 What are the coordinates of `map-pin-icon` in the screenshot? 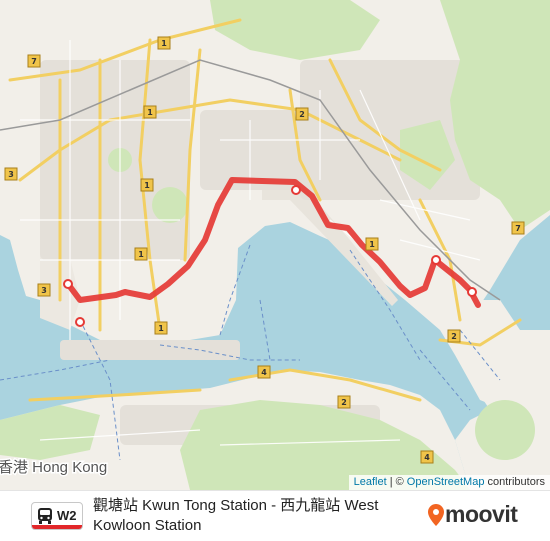 It's located at (436, 517).